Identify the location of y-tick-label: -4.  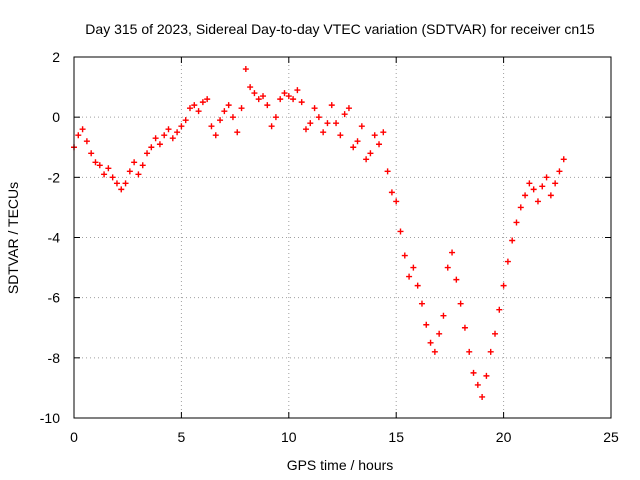
(54, 238).